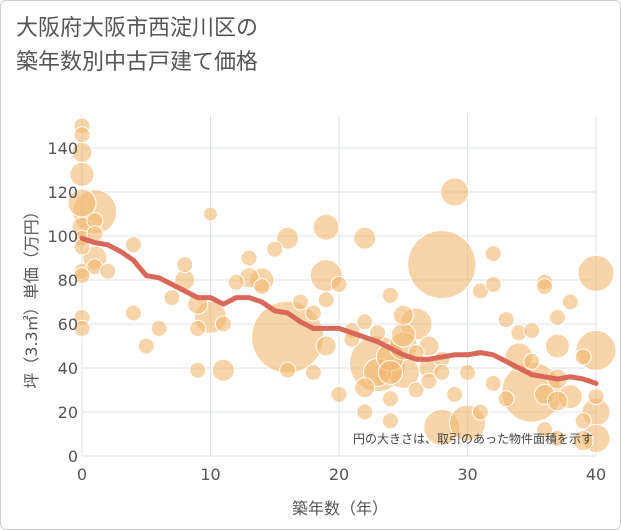 The height and width of the screenshot is (530, 621). What do you see at coordinates (137, 28) in the screenshot?
I see `chart-title-line-1: 大阪府大阪市西淀川区の` at bounding box center [137, 28].